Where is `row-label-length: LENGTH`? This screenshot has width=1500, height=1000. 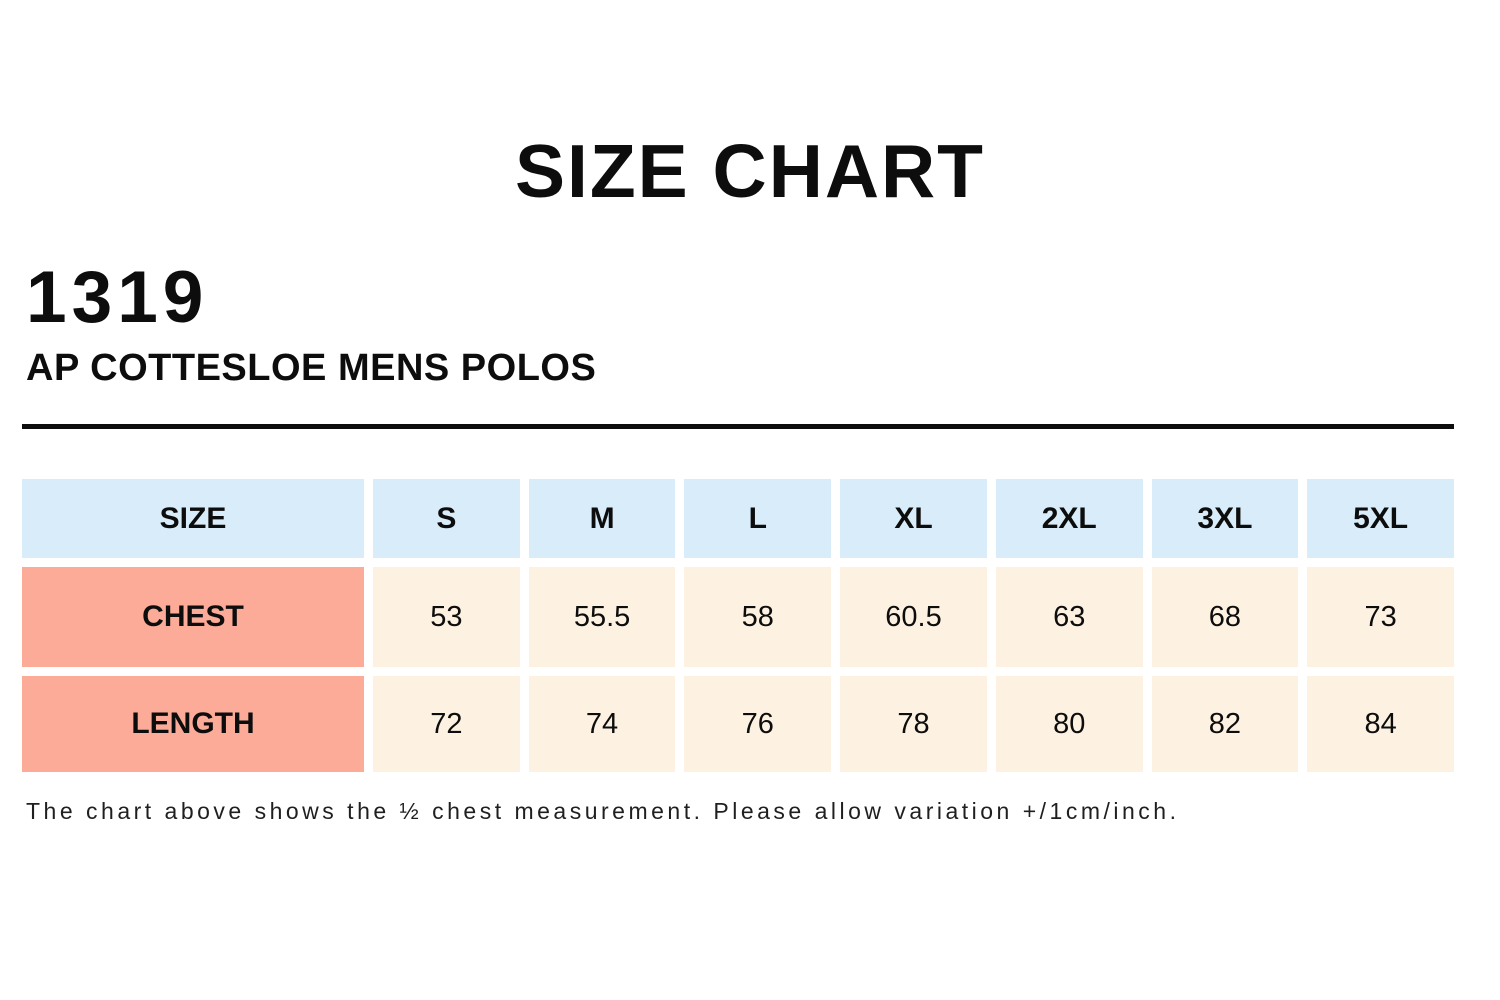 row-label-length: LENGTH is located at coordinates (193, 724).